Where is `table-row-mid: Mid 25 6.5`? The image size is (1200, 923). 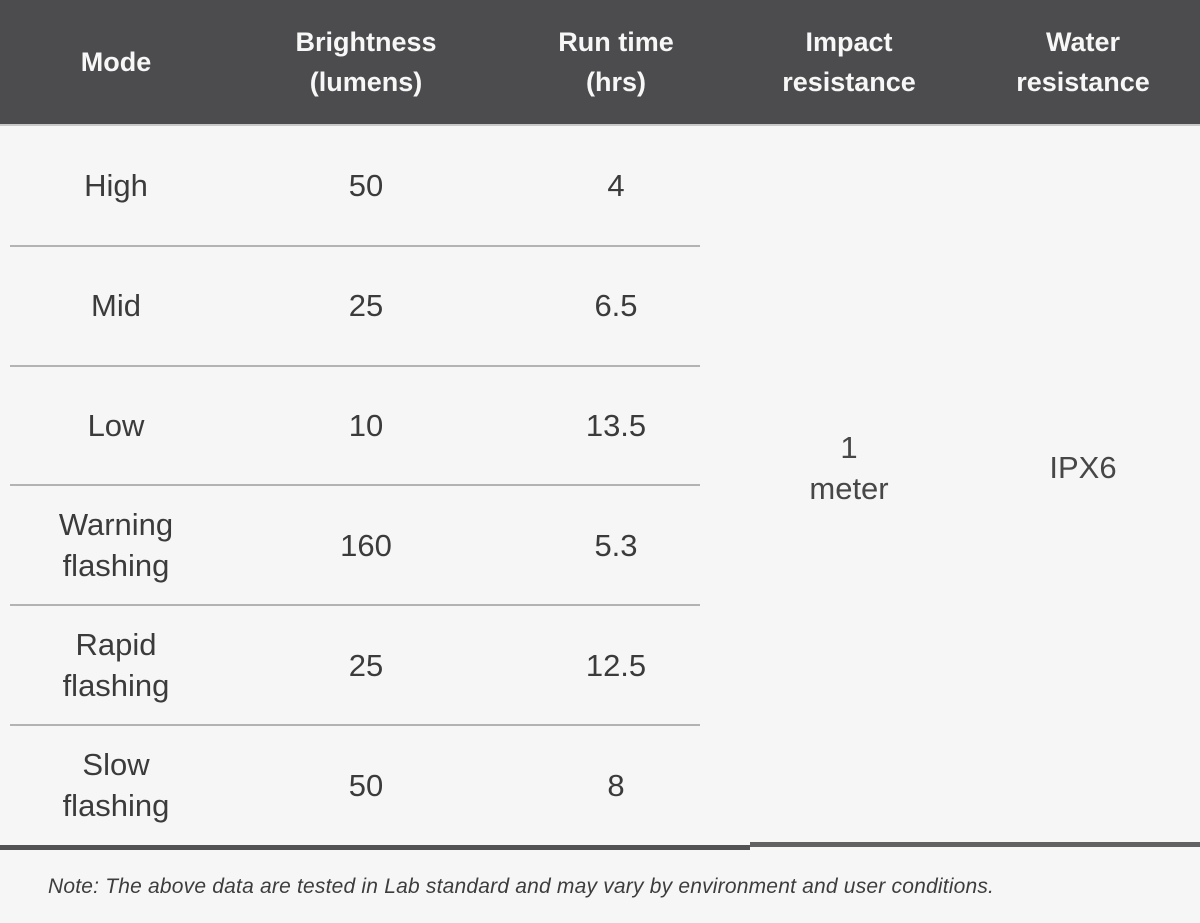
table-row-mid: Mid 25 6.5 is located at coordinates (366, 306).